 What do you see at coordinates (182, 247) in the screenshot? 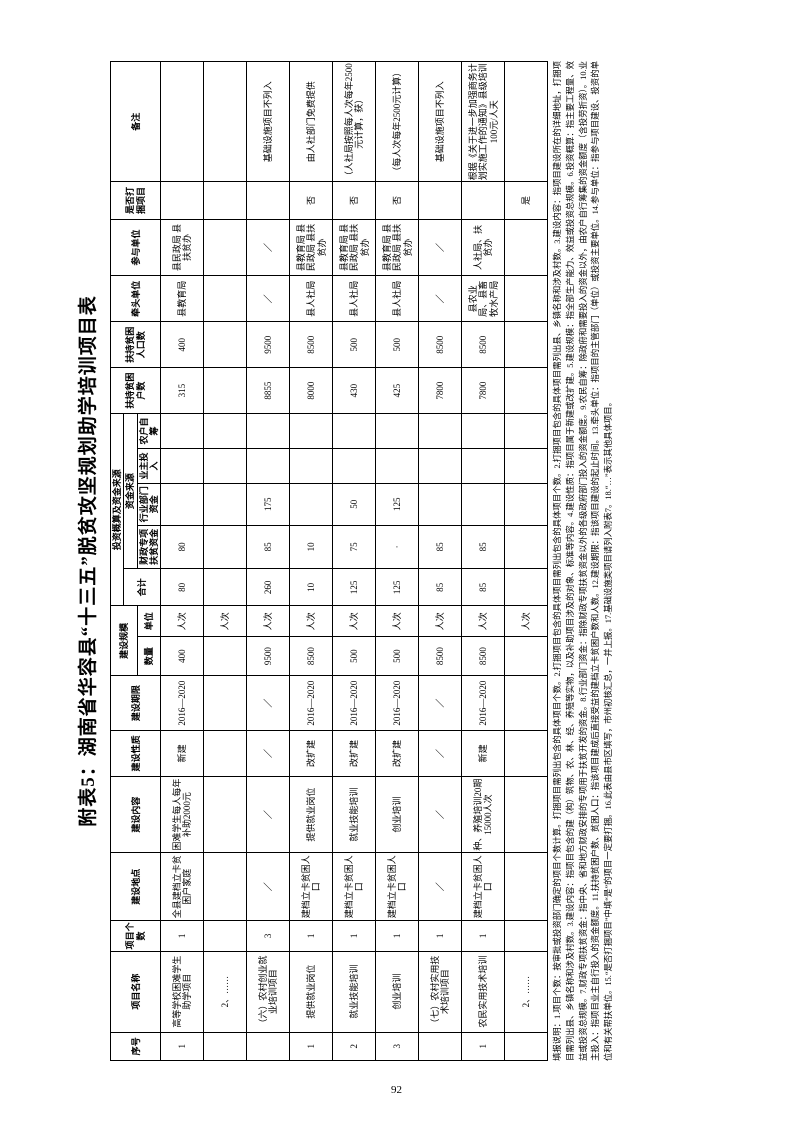
I see `cell-participate-unit: 县民政局 县扶贫办` at bounding box center [182, 247].